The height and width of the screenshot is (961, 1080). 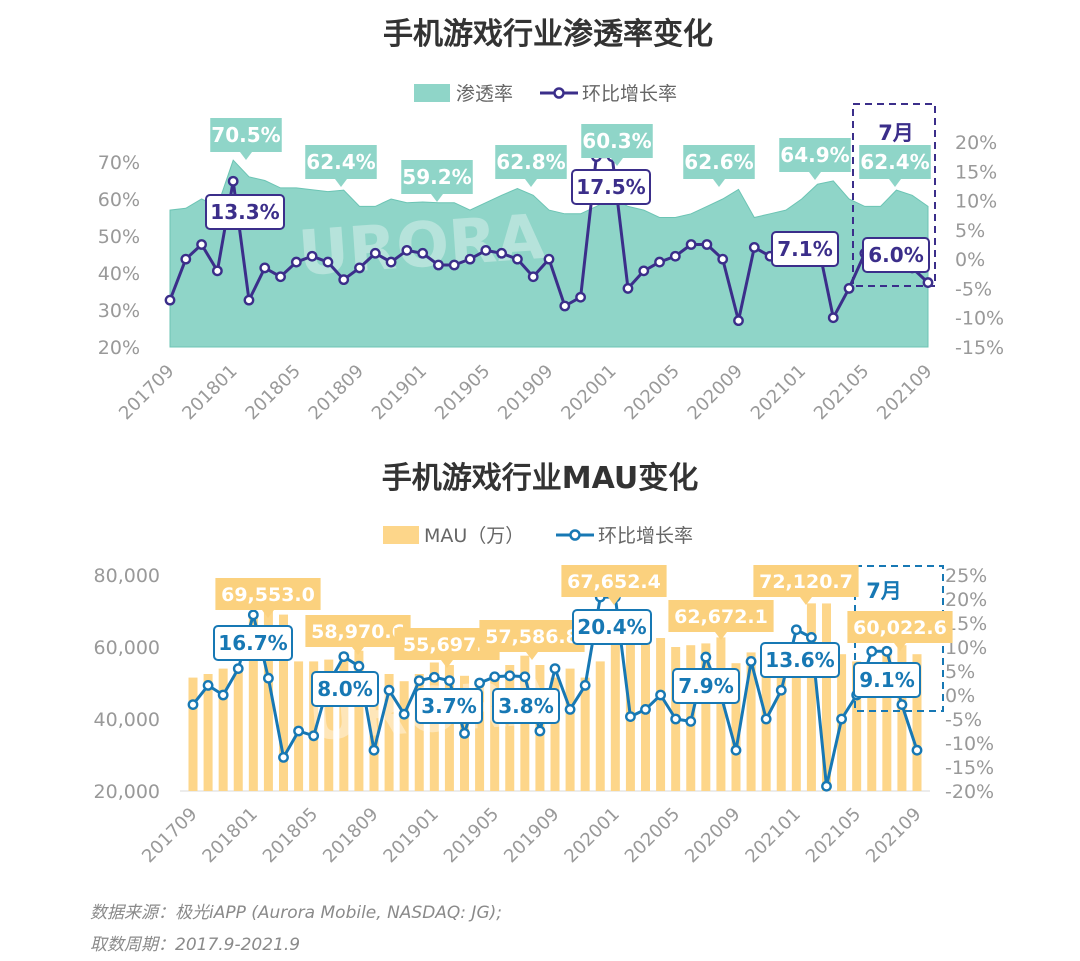 What do you see at coordinates (833, 835) in the screenshot?
I see `x-tick-label-2: 202105` at bounding box center [833, 835].